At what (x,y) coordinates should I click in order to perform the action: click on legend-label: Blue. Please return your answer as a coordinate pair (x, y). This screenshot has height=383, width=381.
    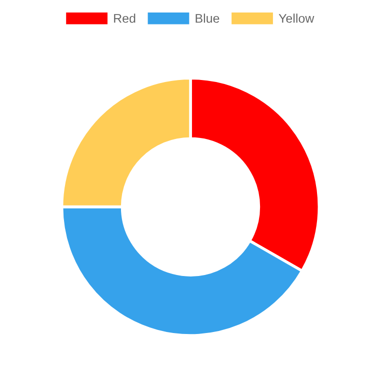
    Looking at the image, I should click on (208, 18).